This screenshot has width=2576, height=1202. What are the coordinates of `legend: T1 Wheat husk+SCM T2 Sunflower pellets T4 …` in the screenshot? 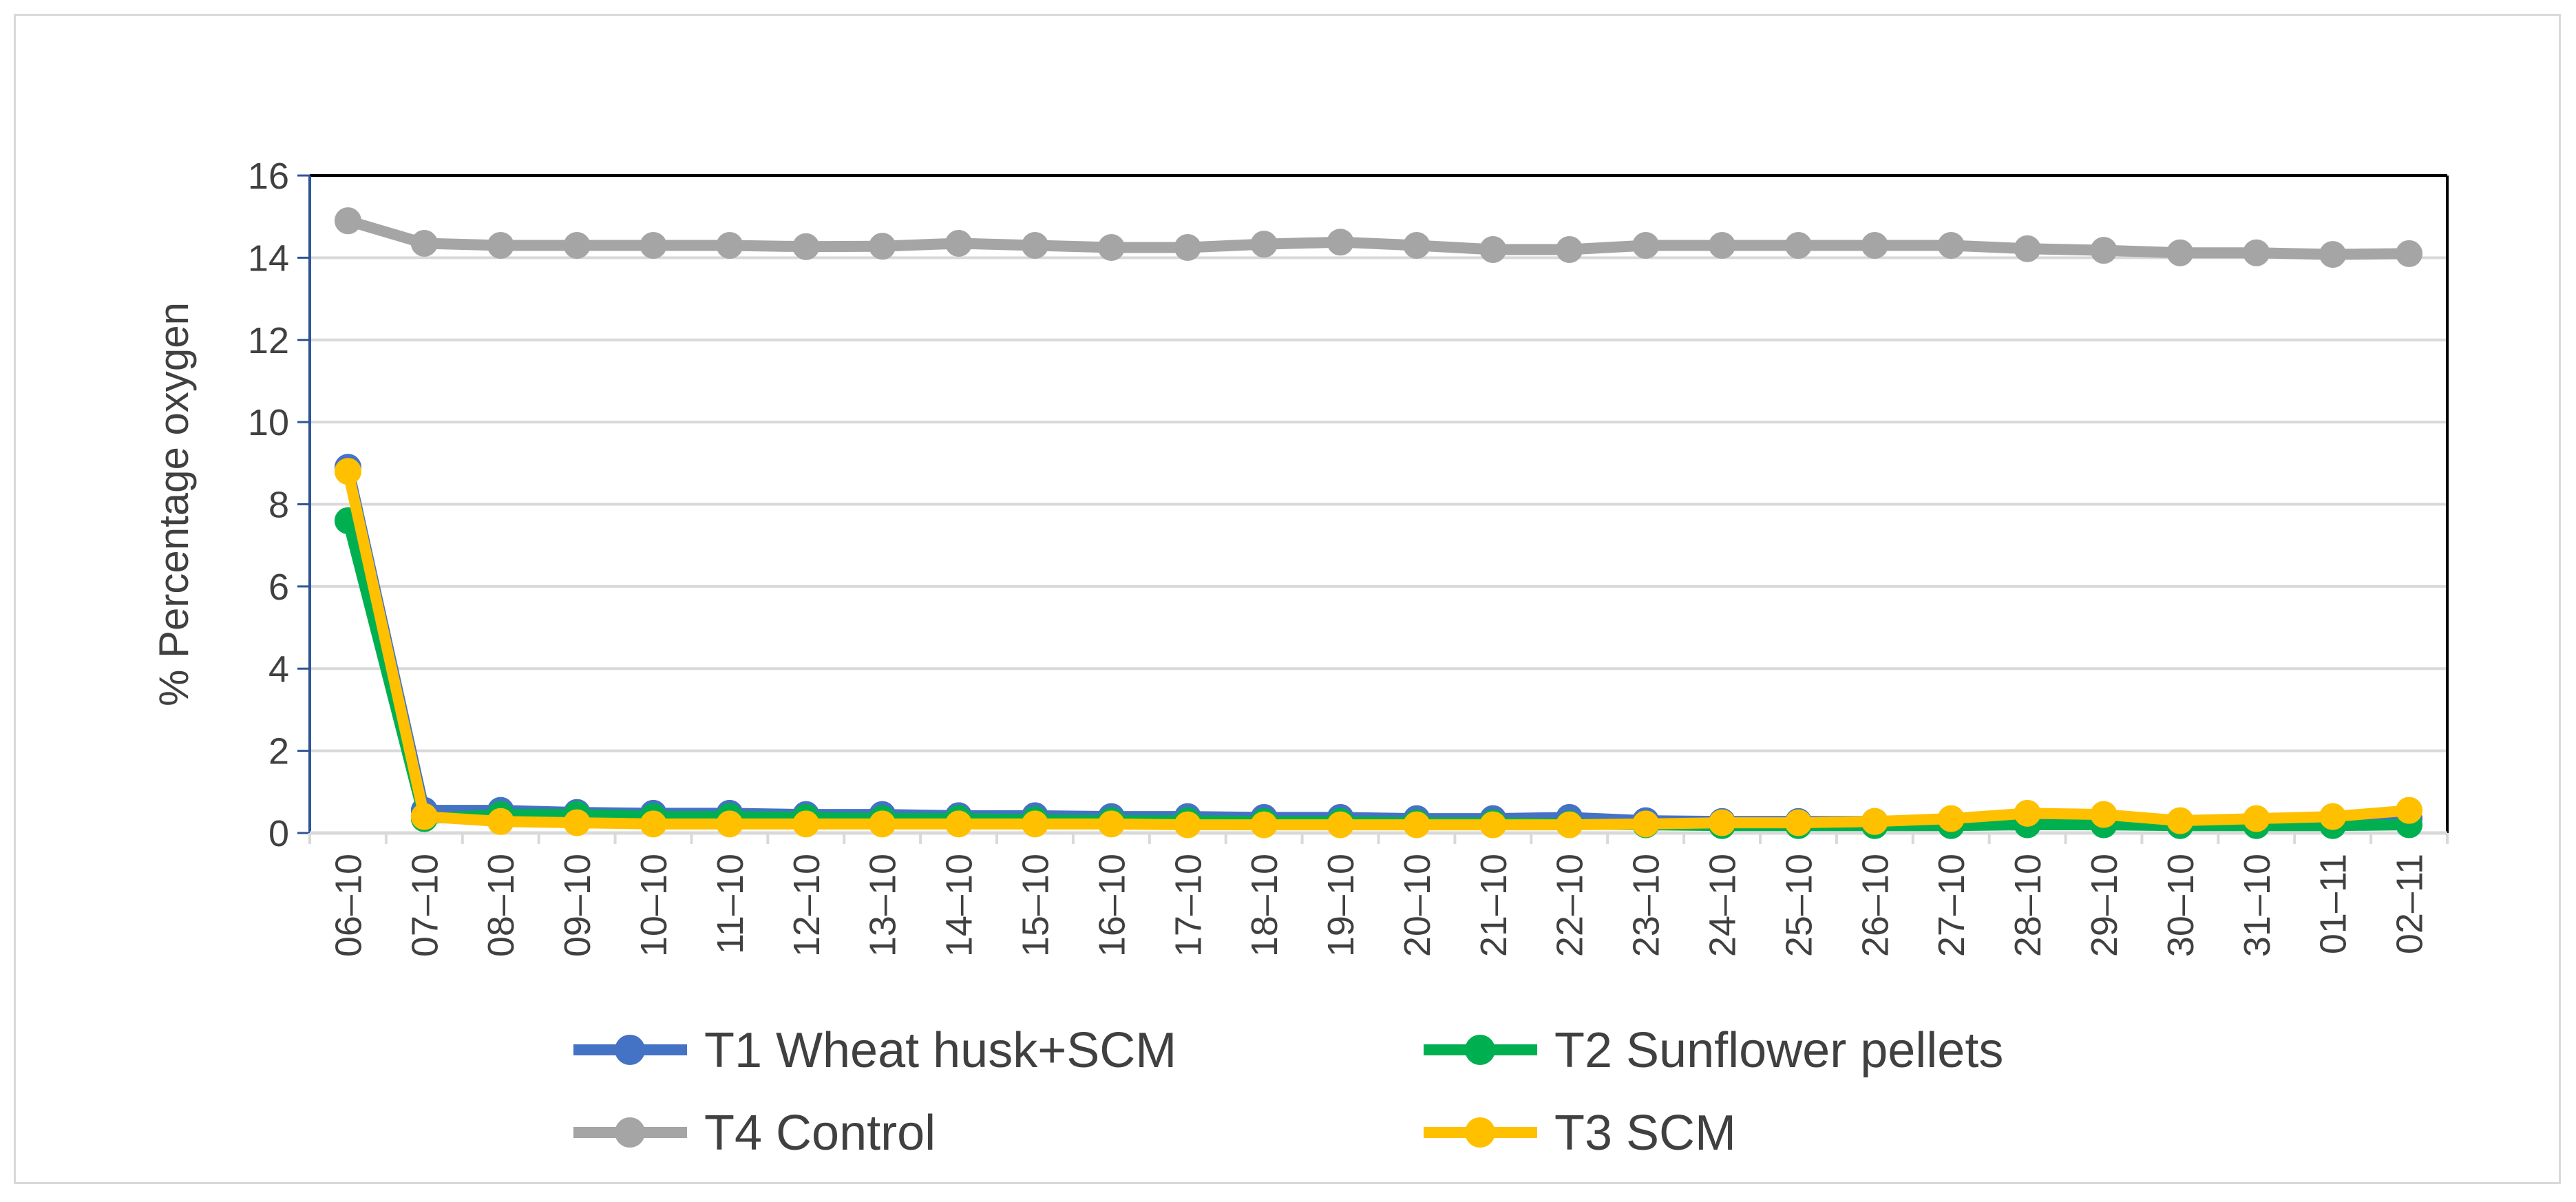 It's located at (1288, 1092).